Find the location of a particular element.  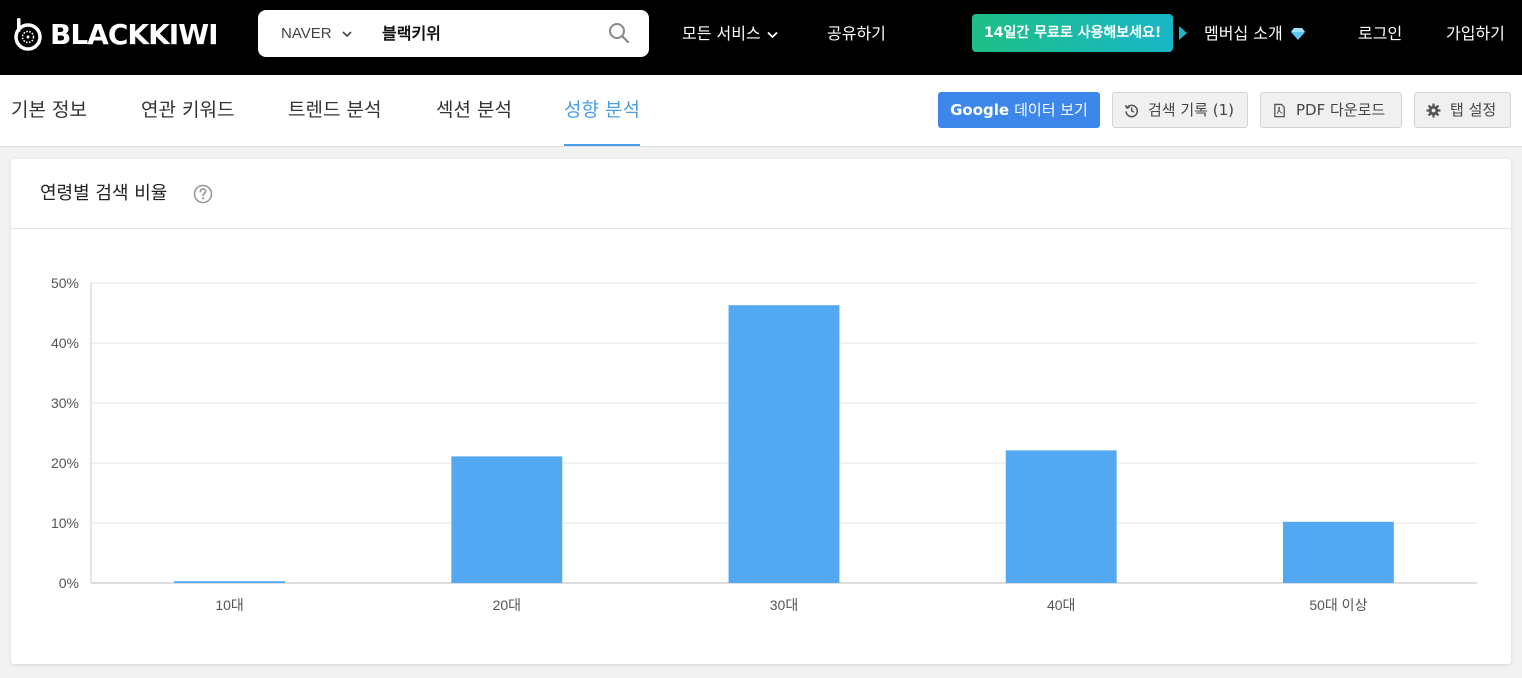

card-header: 연령별 검색 비율 is located at coordinates (761, 194).